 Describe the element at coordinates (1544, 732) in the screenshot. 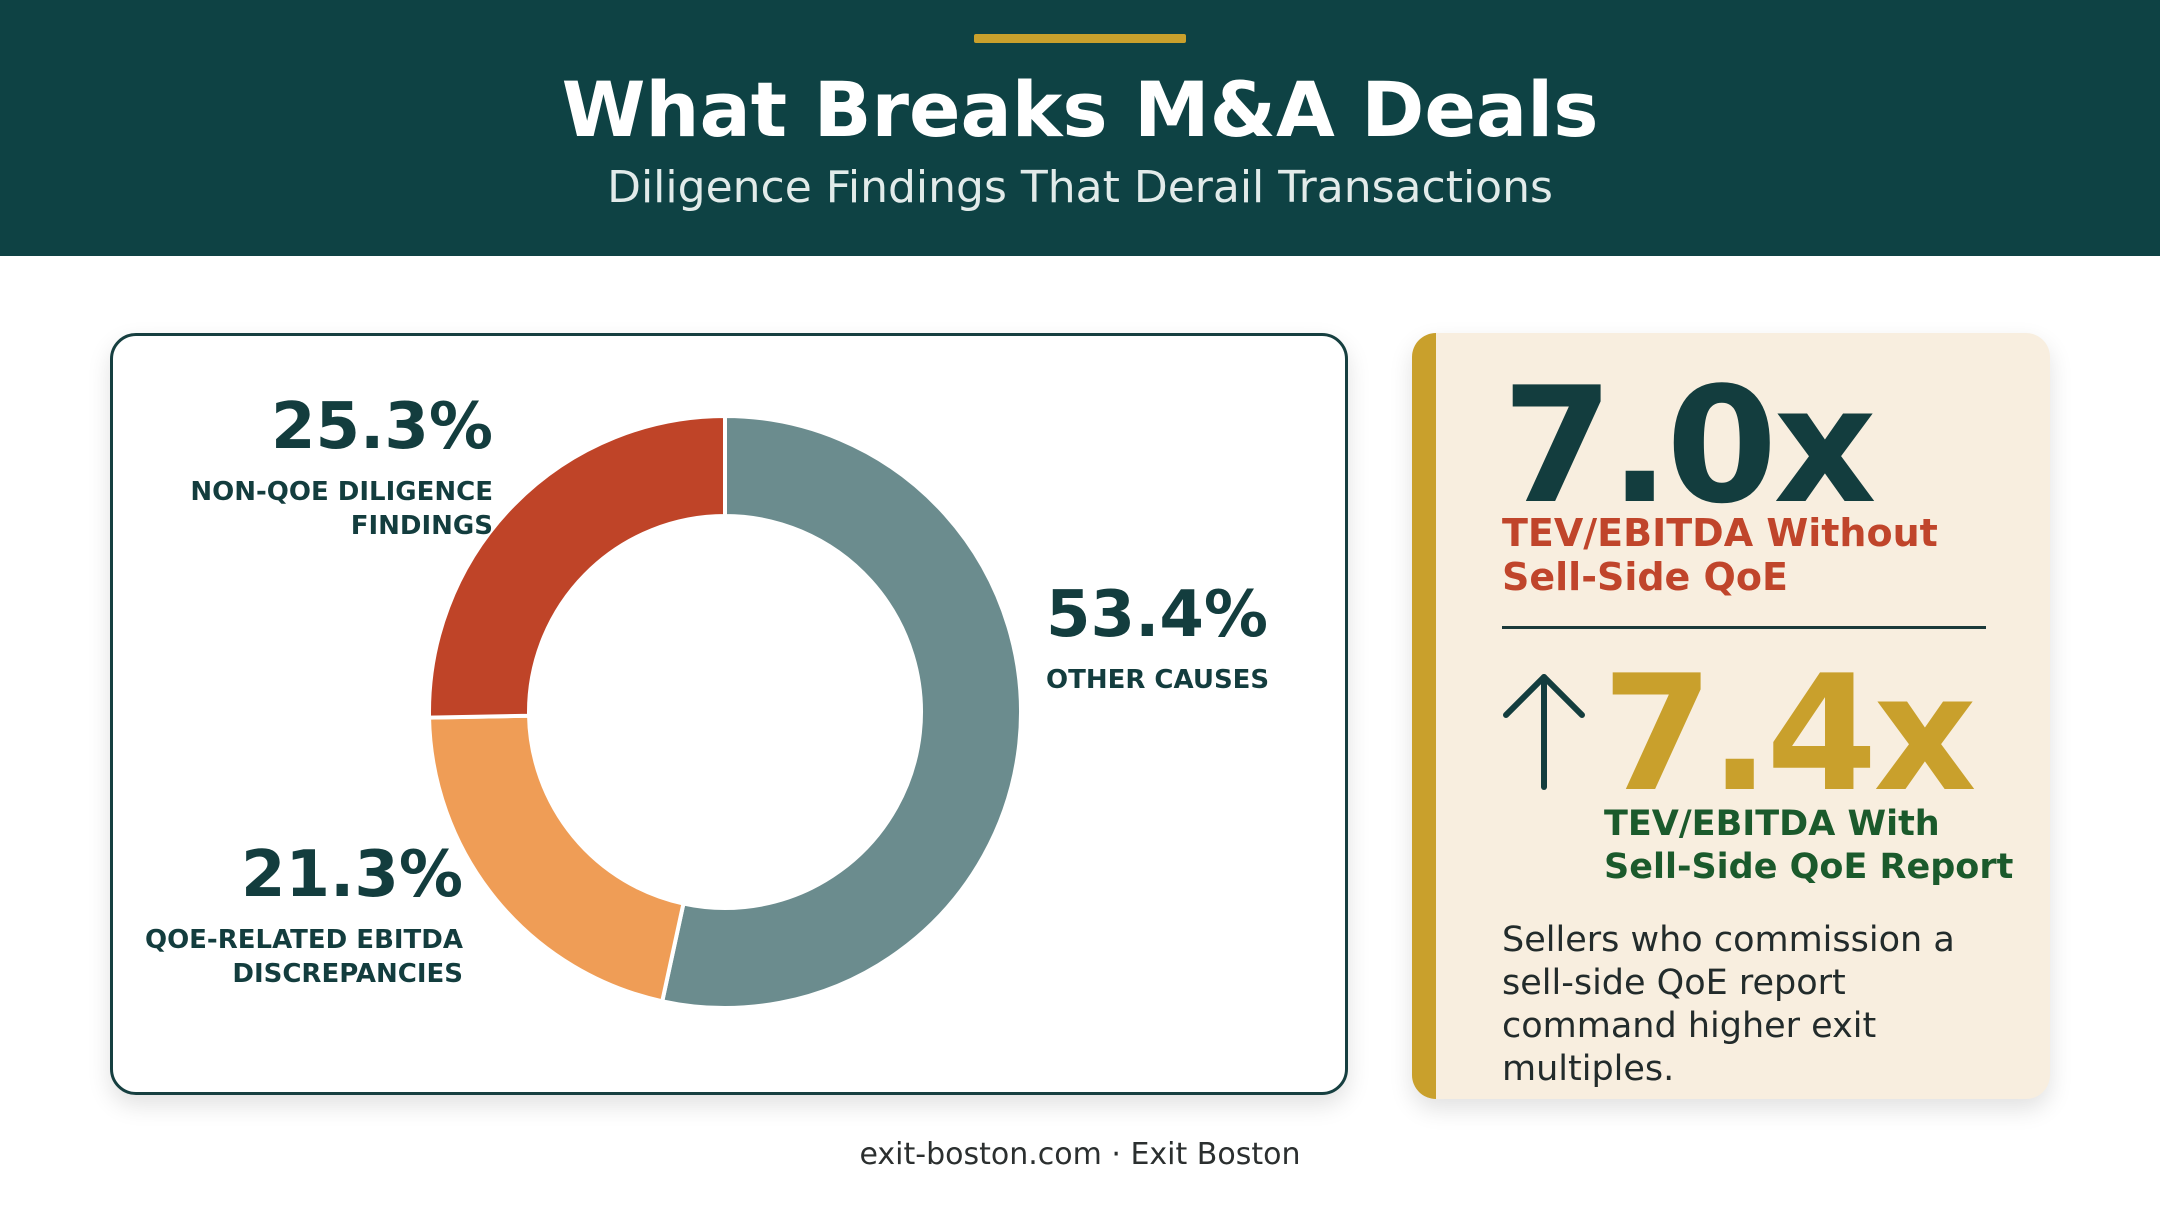

I see `arrow-up-icon` at that location.